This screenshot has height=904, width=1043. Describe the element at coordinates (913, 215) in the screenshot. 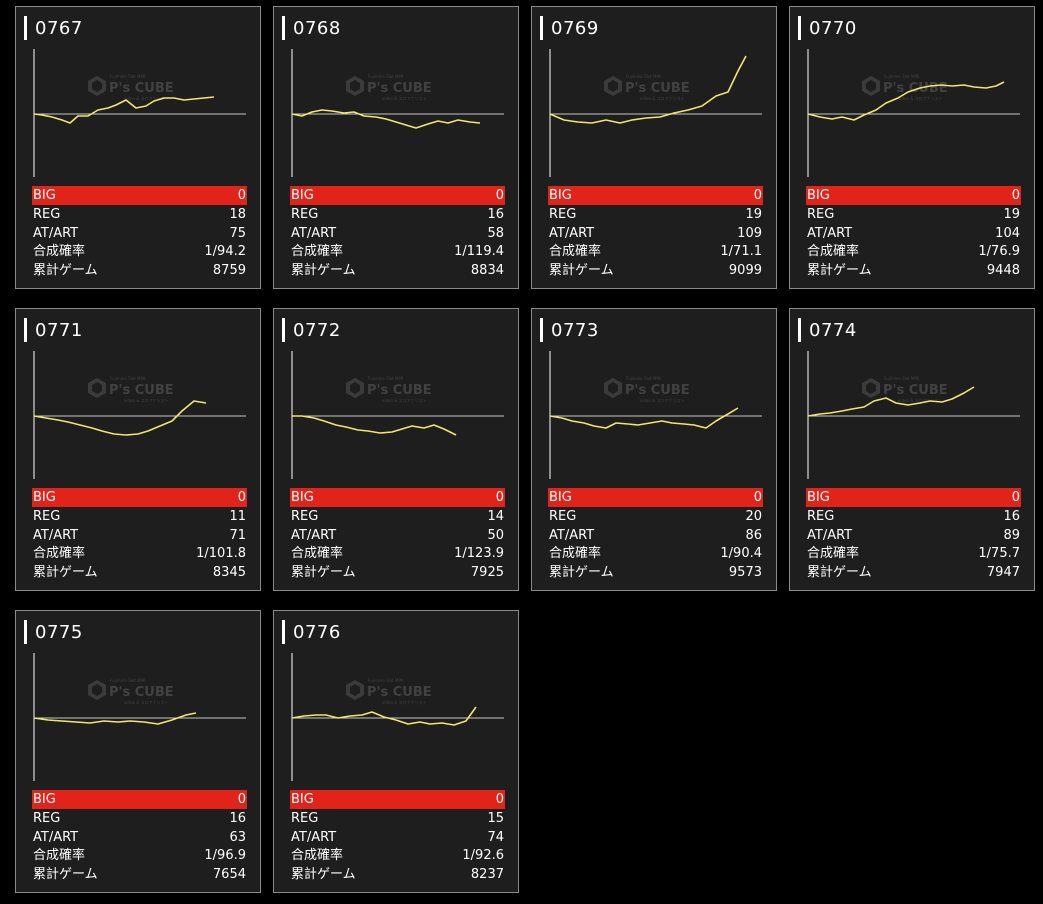

I see `reg-row: REG 19` at that location.